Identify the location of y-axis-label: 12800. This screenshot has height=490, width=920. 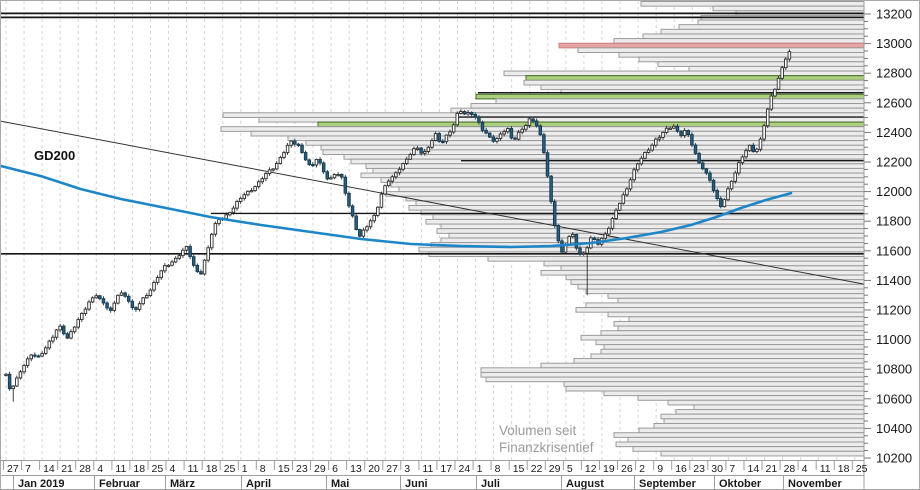
(894, 73).